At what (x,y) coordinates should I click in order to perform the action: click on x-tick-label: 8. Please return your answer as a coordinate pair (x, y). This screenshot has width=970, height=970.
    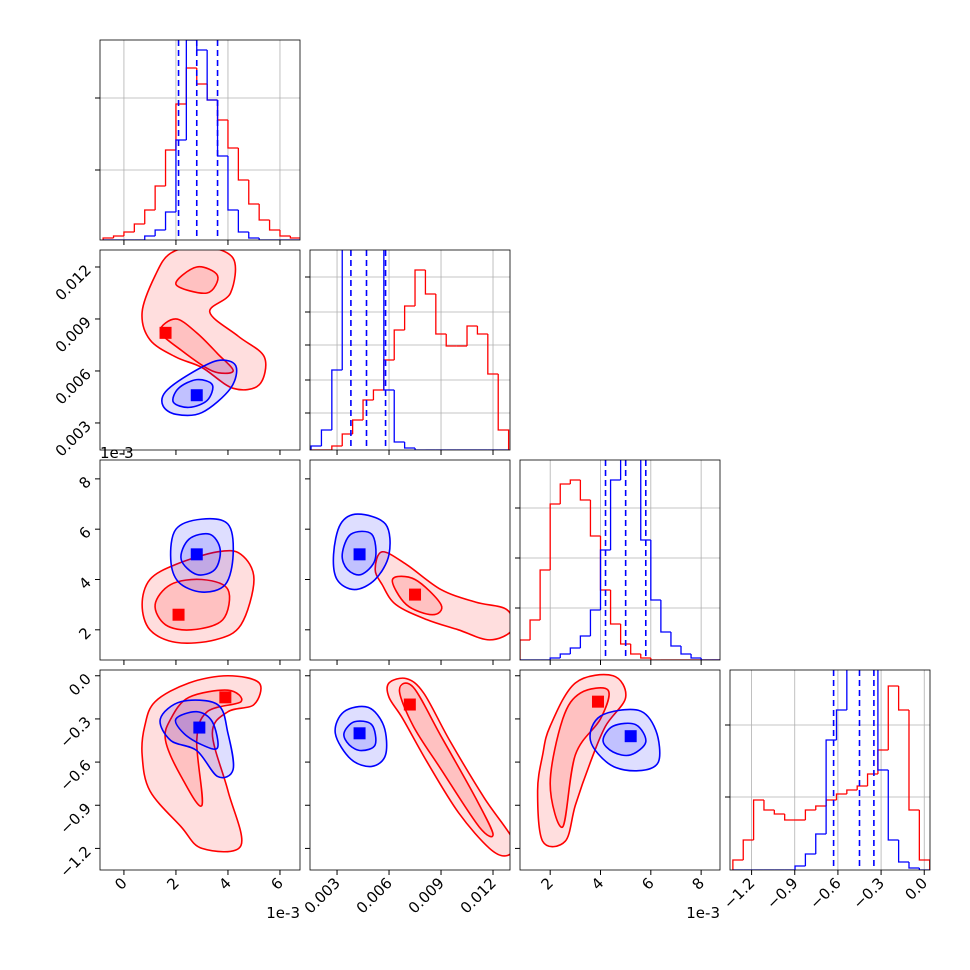
    Looking at the image, I should click on (697, 883).